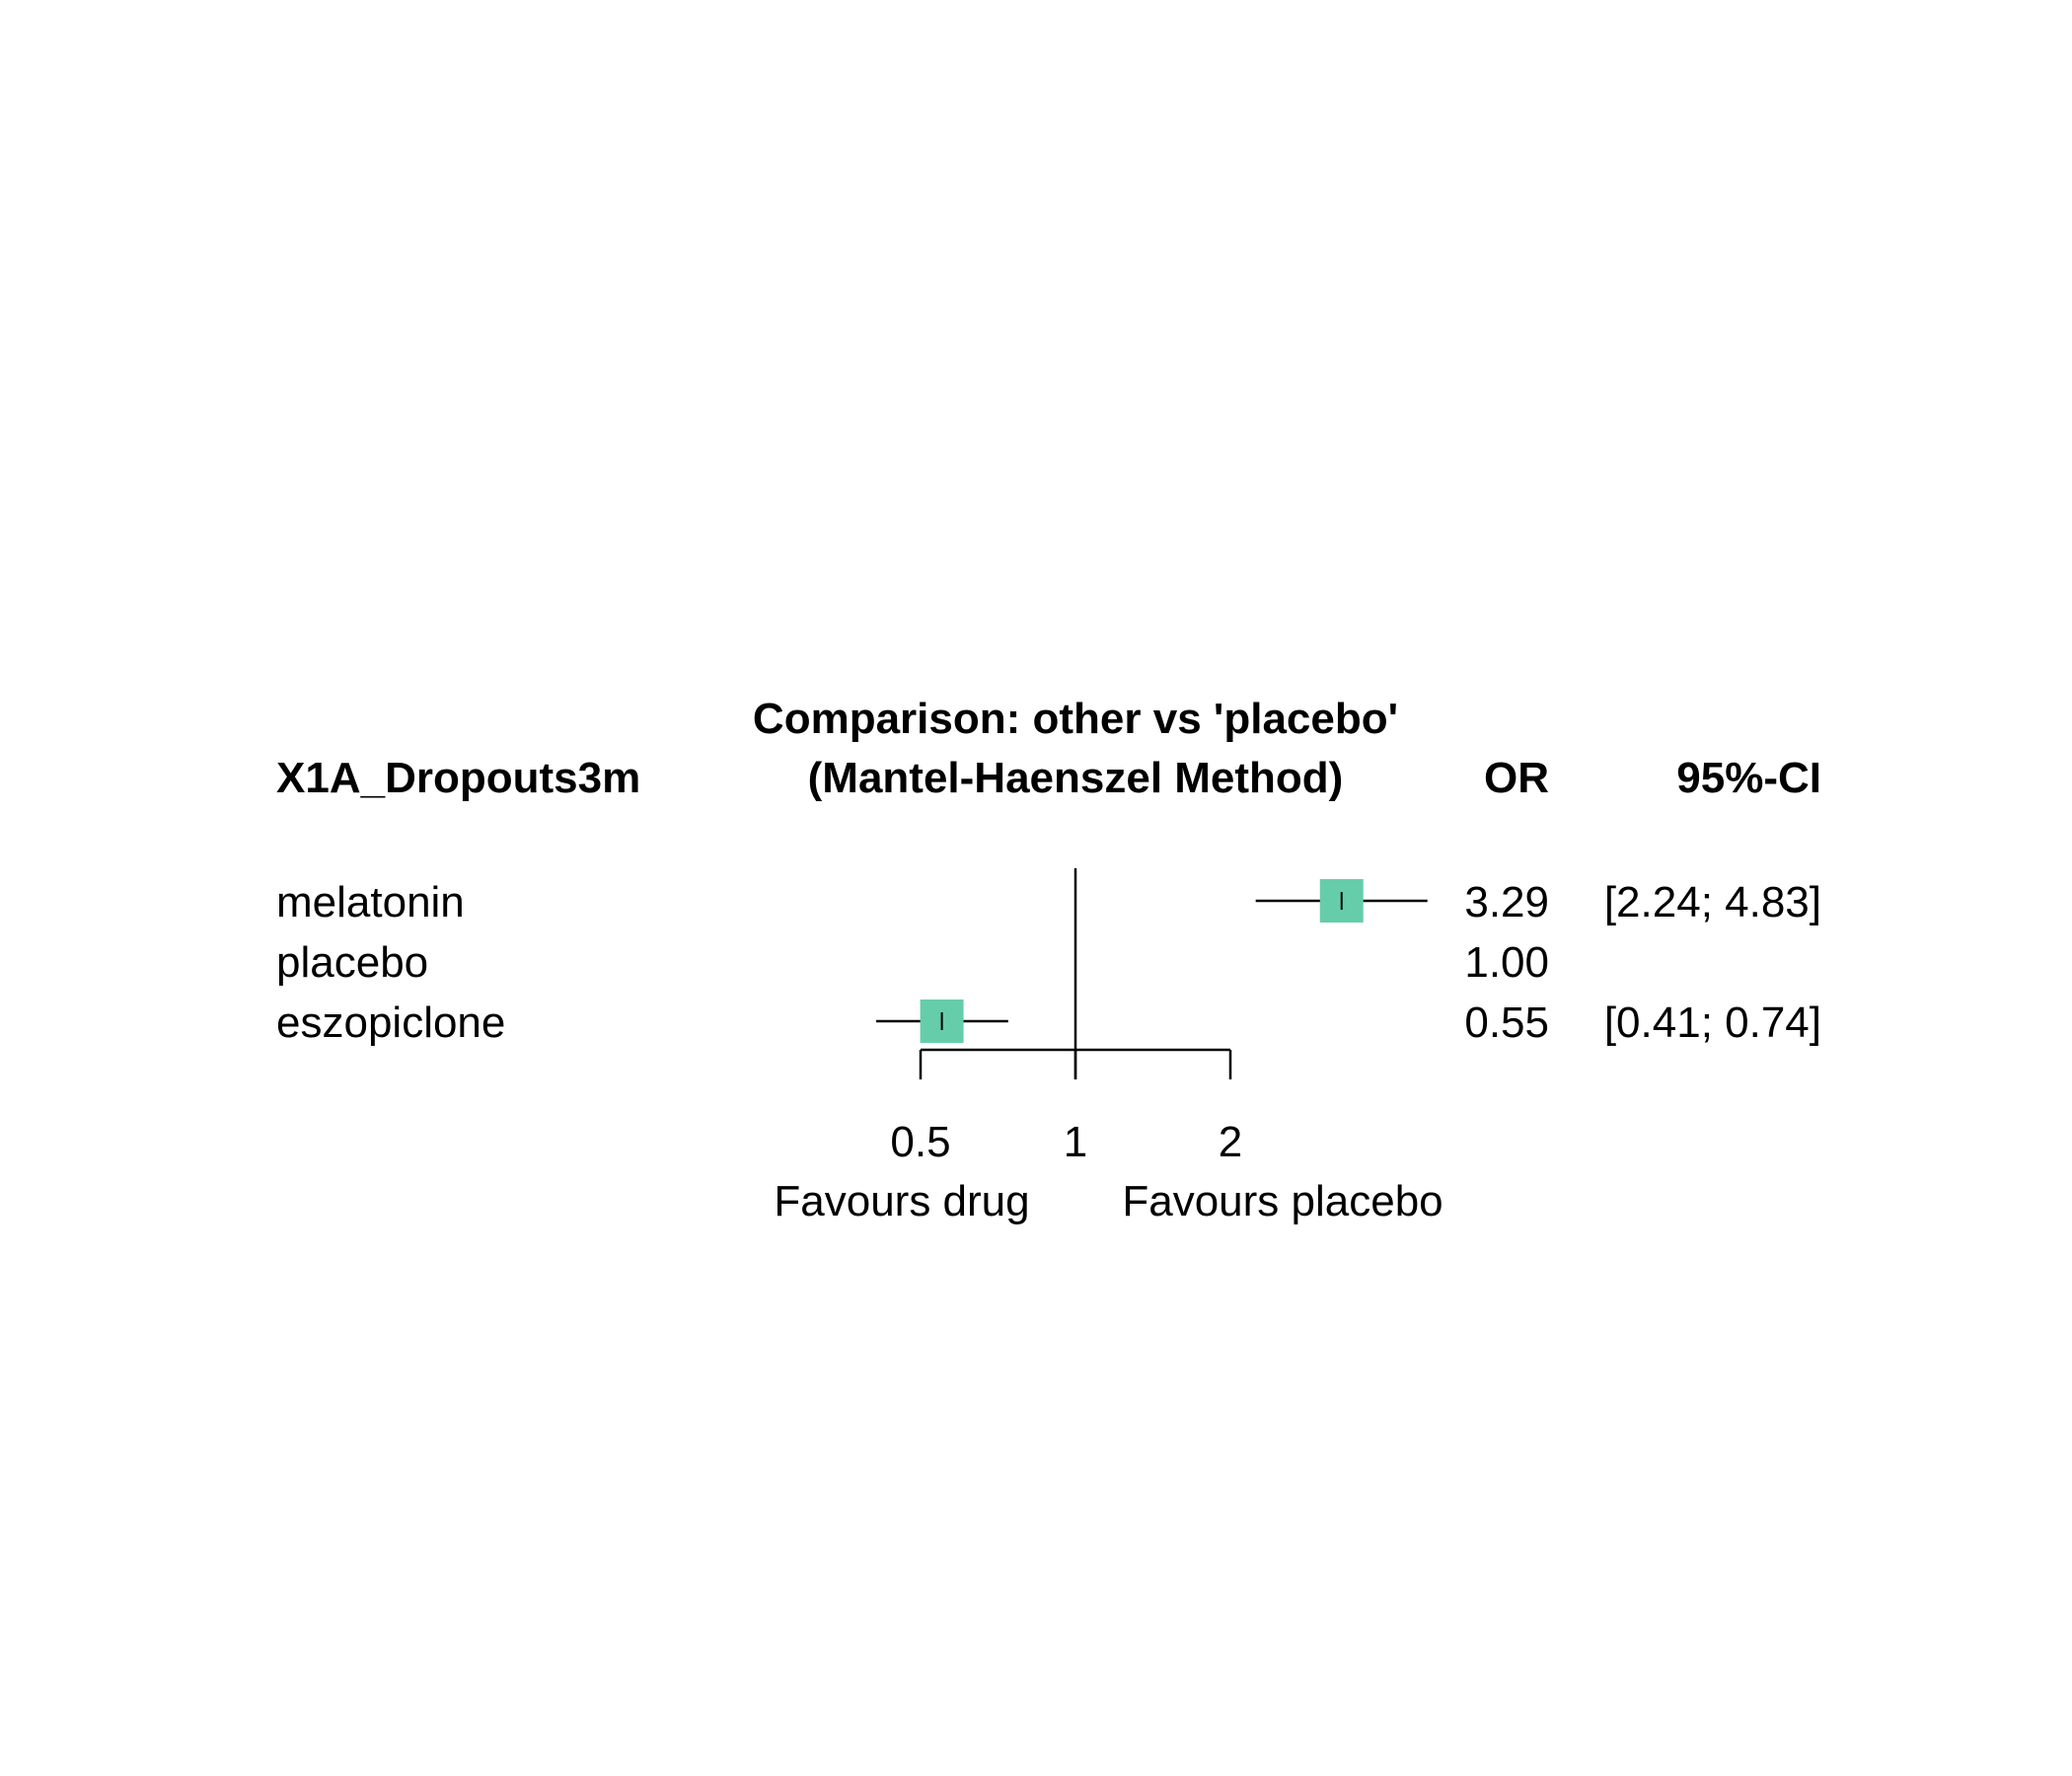 Image resolution: width=2072 pixels, height=1776 pixels. I want to click on study-row: placebo 1.00, so click(913, 963).